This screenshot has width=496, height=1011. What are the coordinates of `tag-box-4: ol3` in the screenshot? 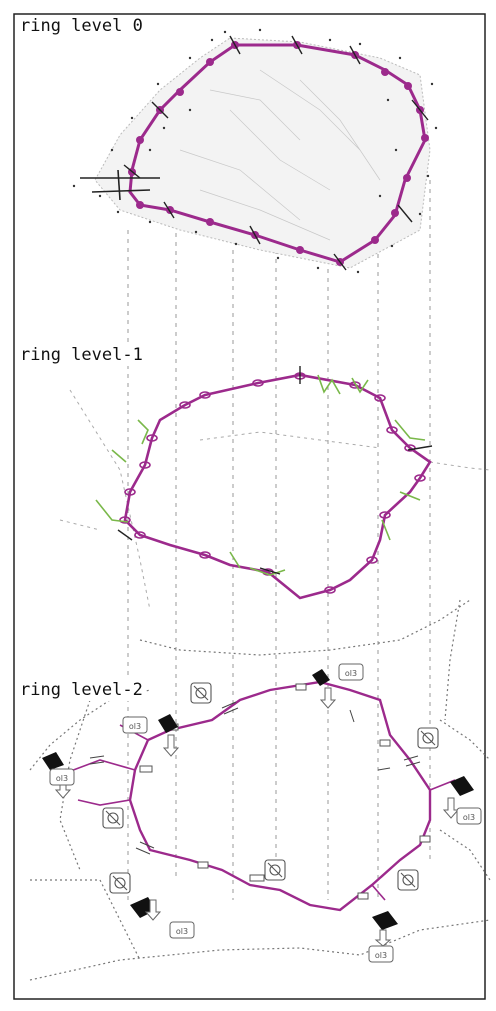 It's located at (469, 816).